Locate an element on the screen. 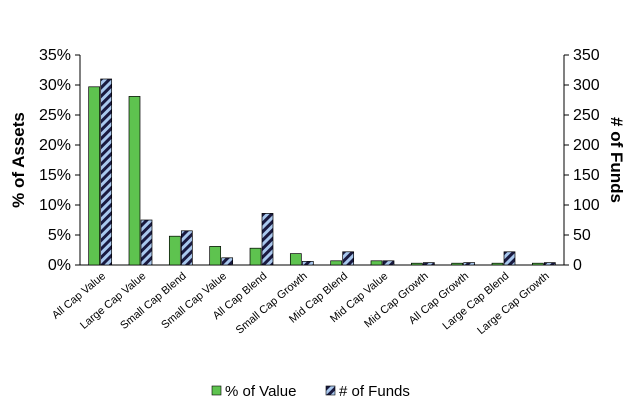  left-tick-label: 25% is located at coordinates (55, 115).